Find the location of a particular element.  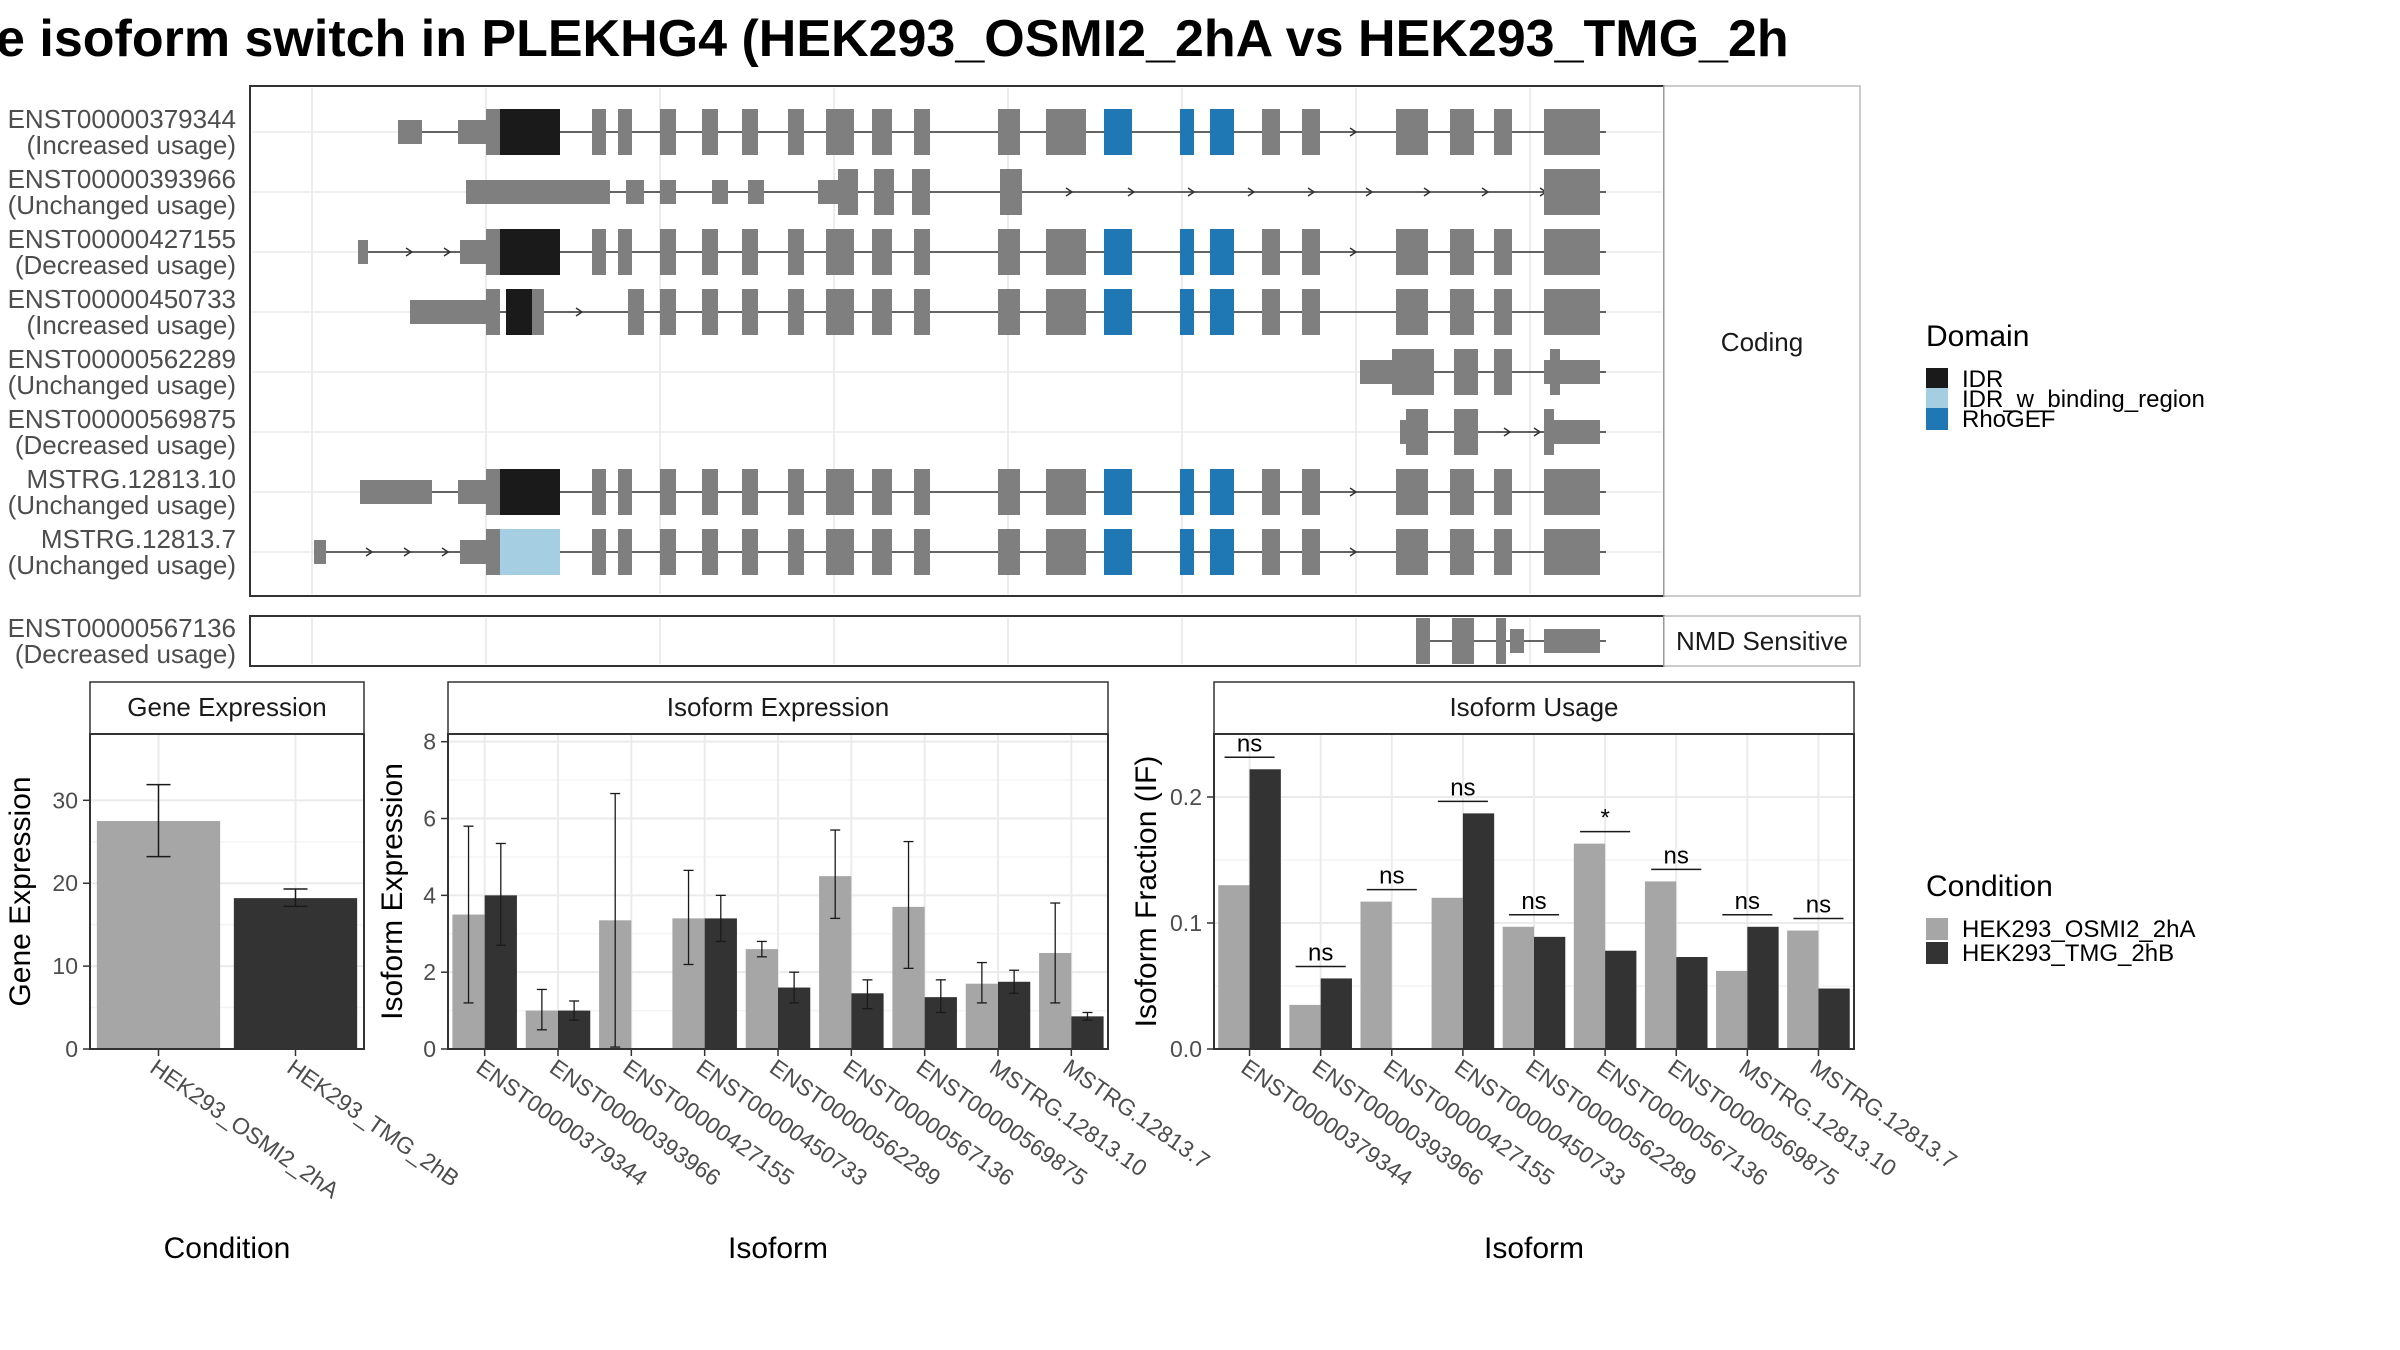

bar-HEK293_TMG_2hB-ENST00000567136 is located at coordinates (1621, 999).